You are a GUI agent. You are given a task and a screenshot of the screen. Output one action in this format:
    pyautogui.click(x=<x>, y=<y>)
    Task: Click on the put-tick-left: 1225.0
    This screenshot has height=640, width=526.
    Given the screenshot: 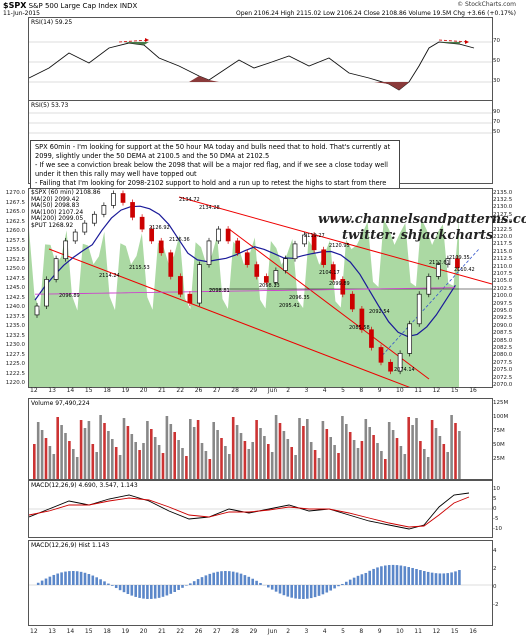 What is the action you would take?
    pyautogui.click(x=15, y=364)
    